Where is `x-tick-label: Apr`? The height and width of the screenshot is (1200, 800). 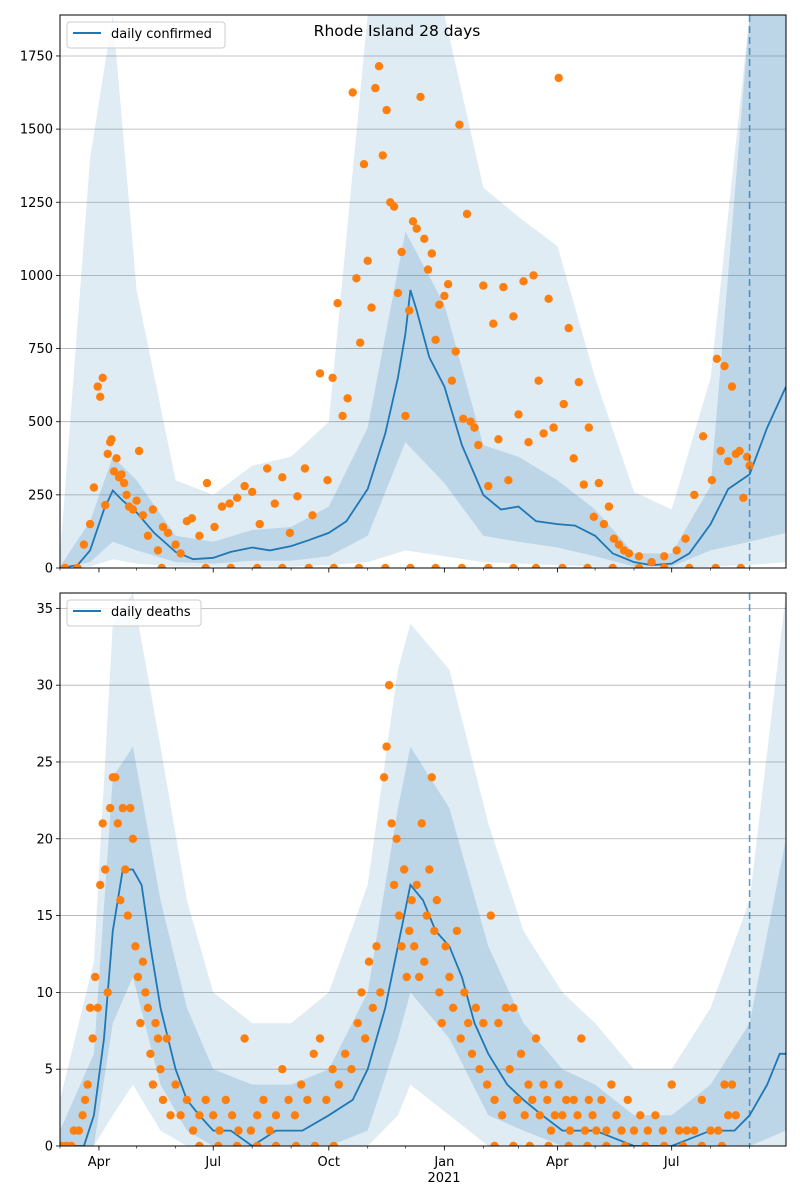 x-tick-label: Apr is located at coordinates (557, 1162).